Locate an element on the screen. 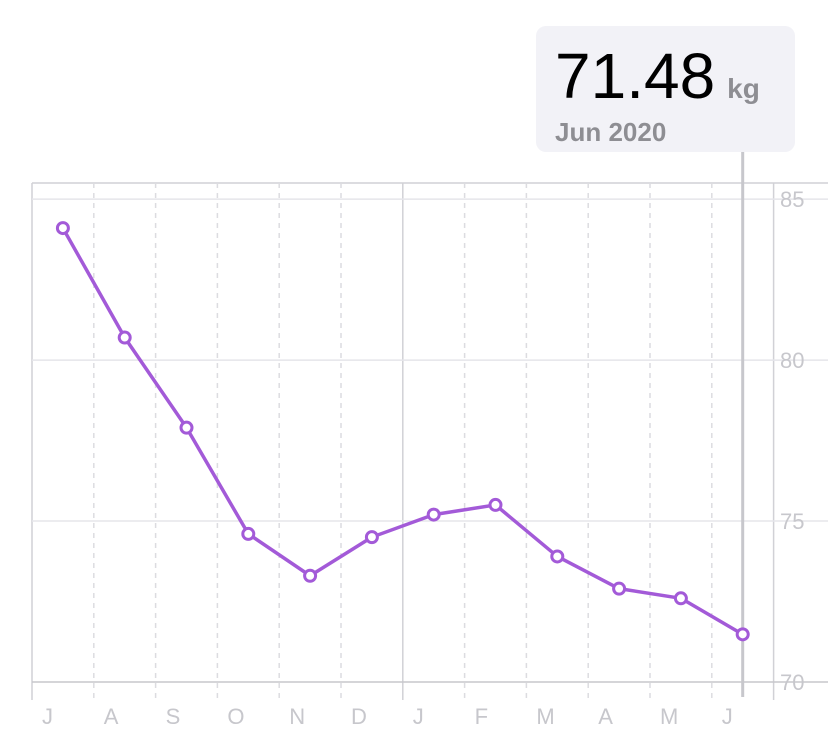 The width and height of the screenshot is (828, 735). x-tick-label: D is located at coordinates (359, 716).